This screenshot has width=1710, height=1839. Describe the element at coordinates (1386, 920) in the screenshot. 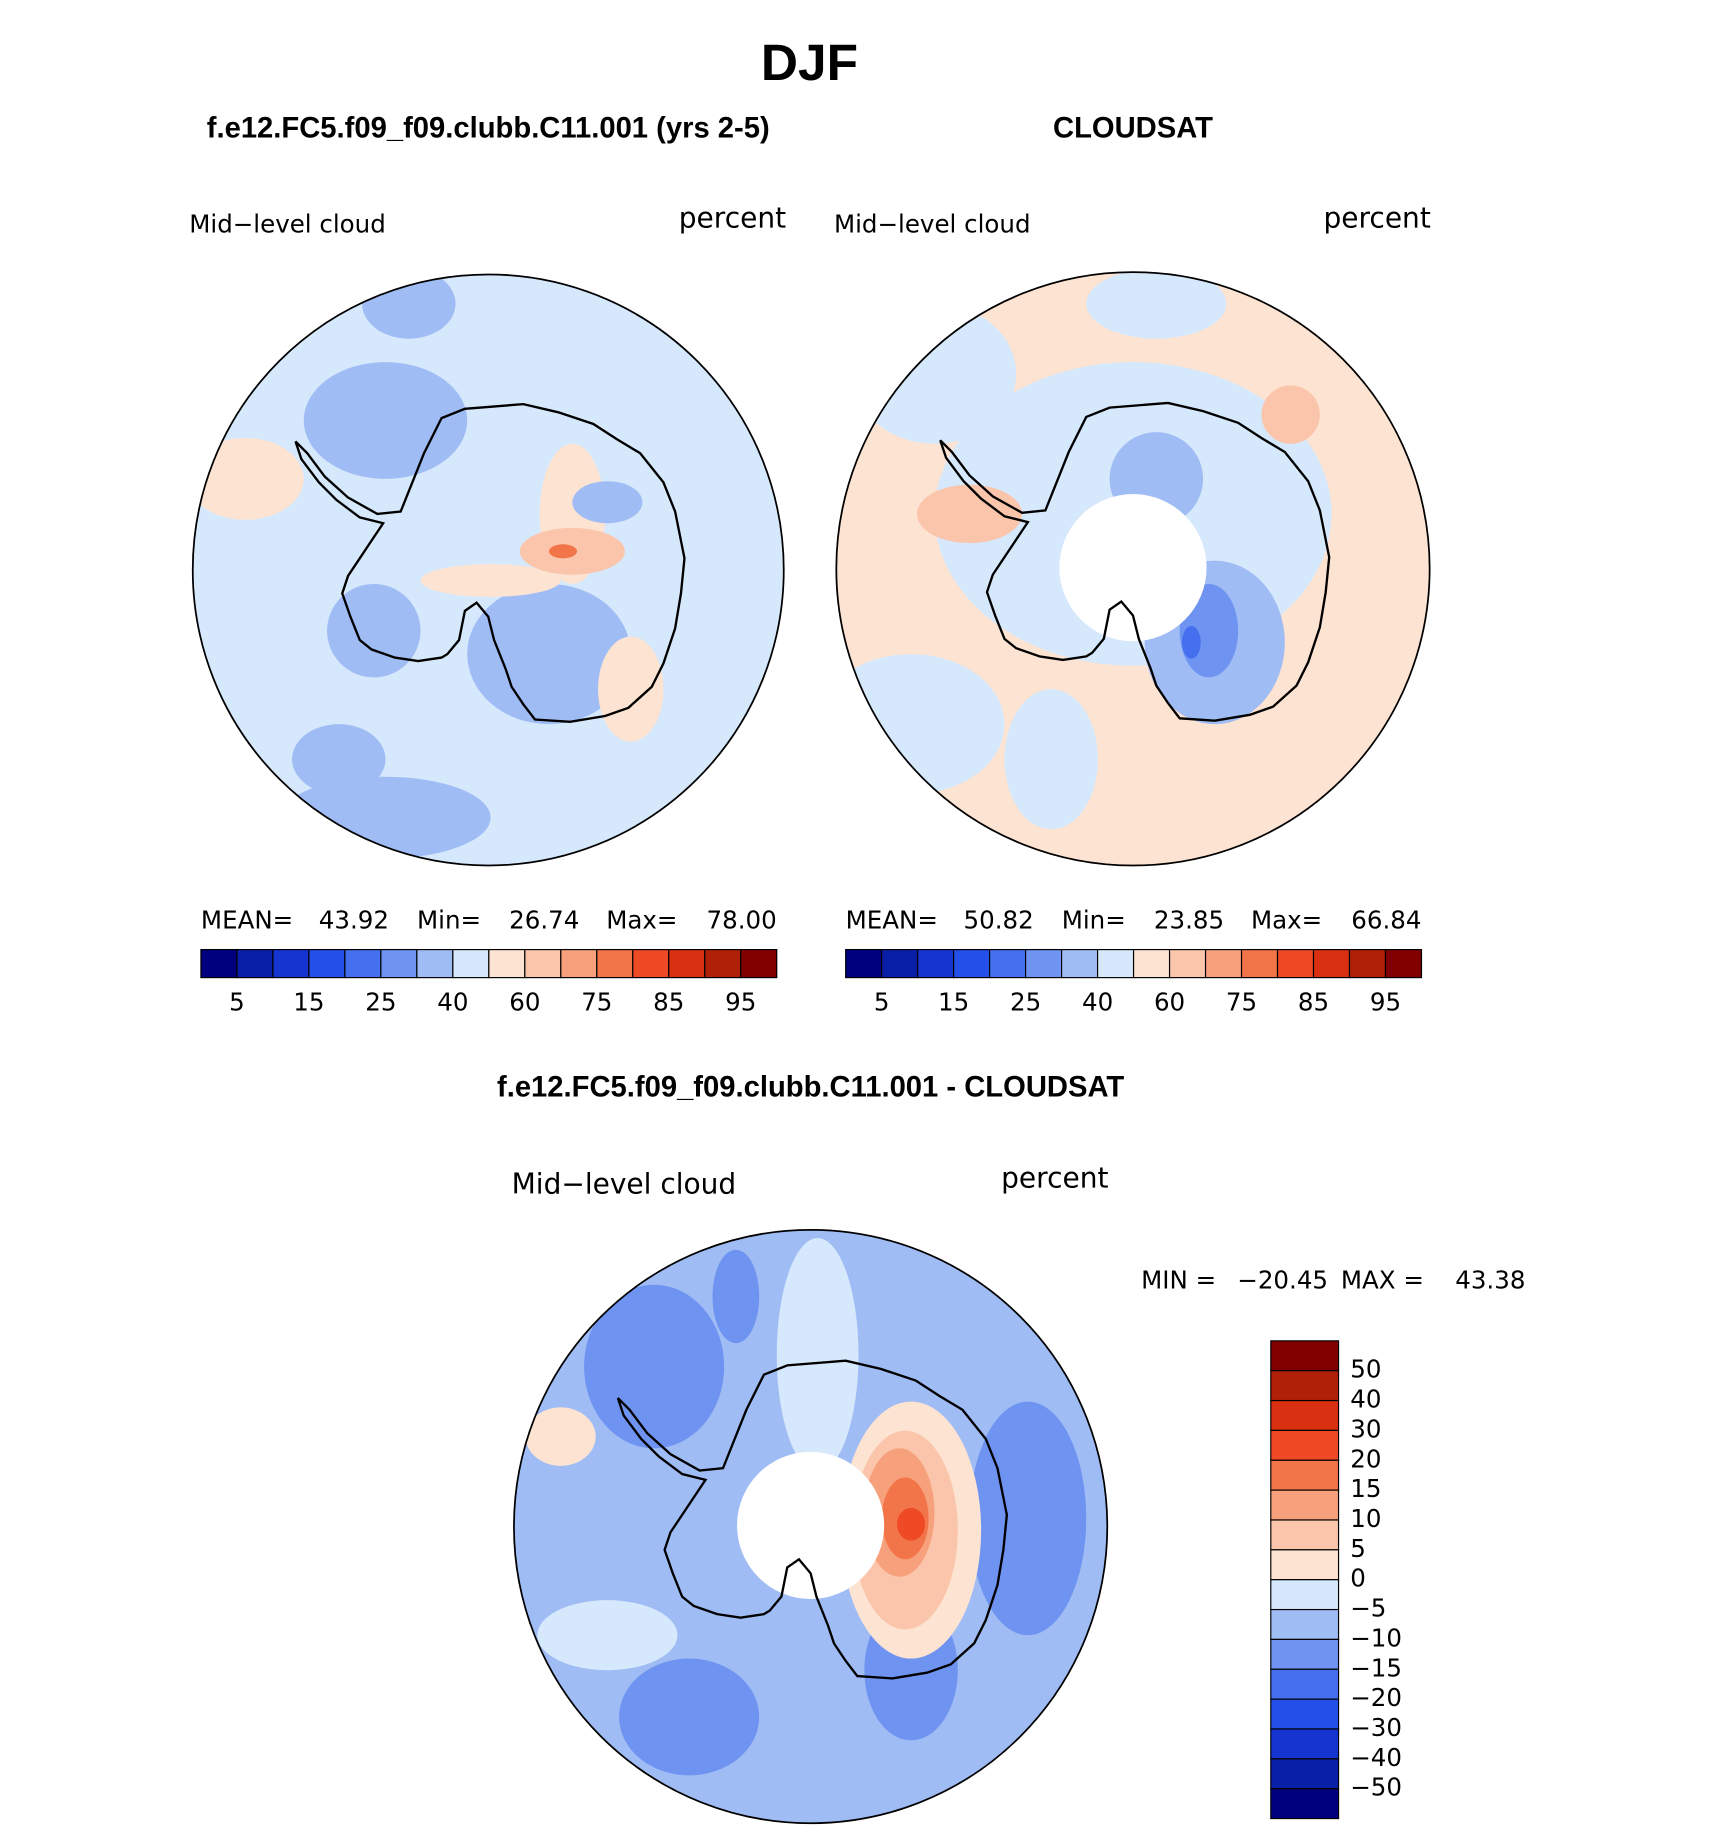

I see `stat-value: 66.84` at that location.